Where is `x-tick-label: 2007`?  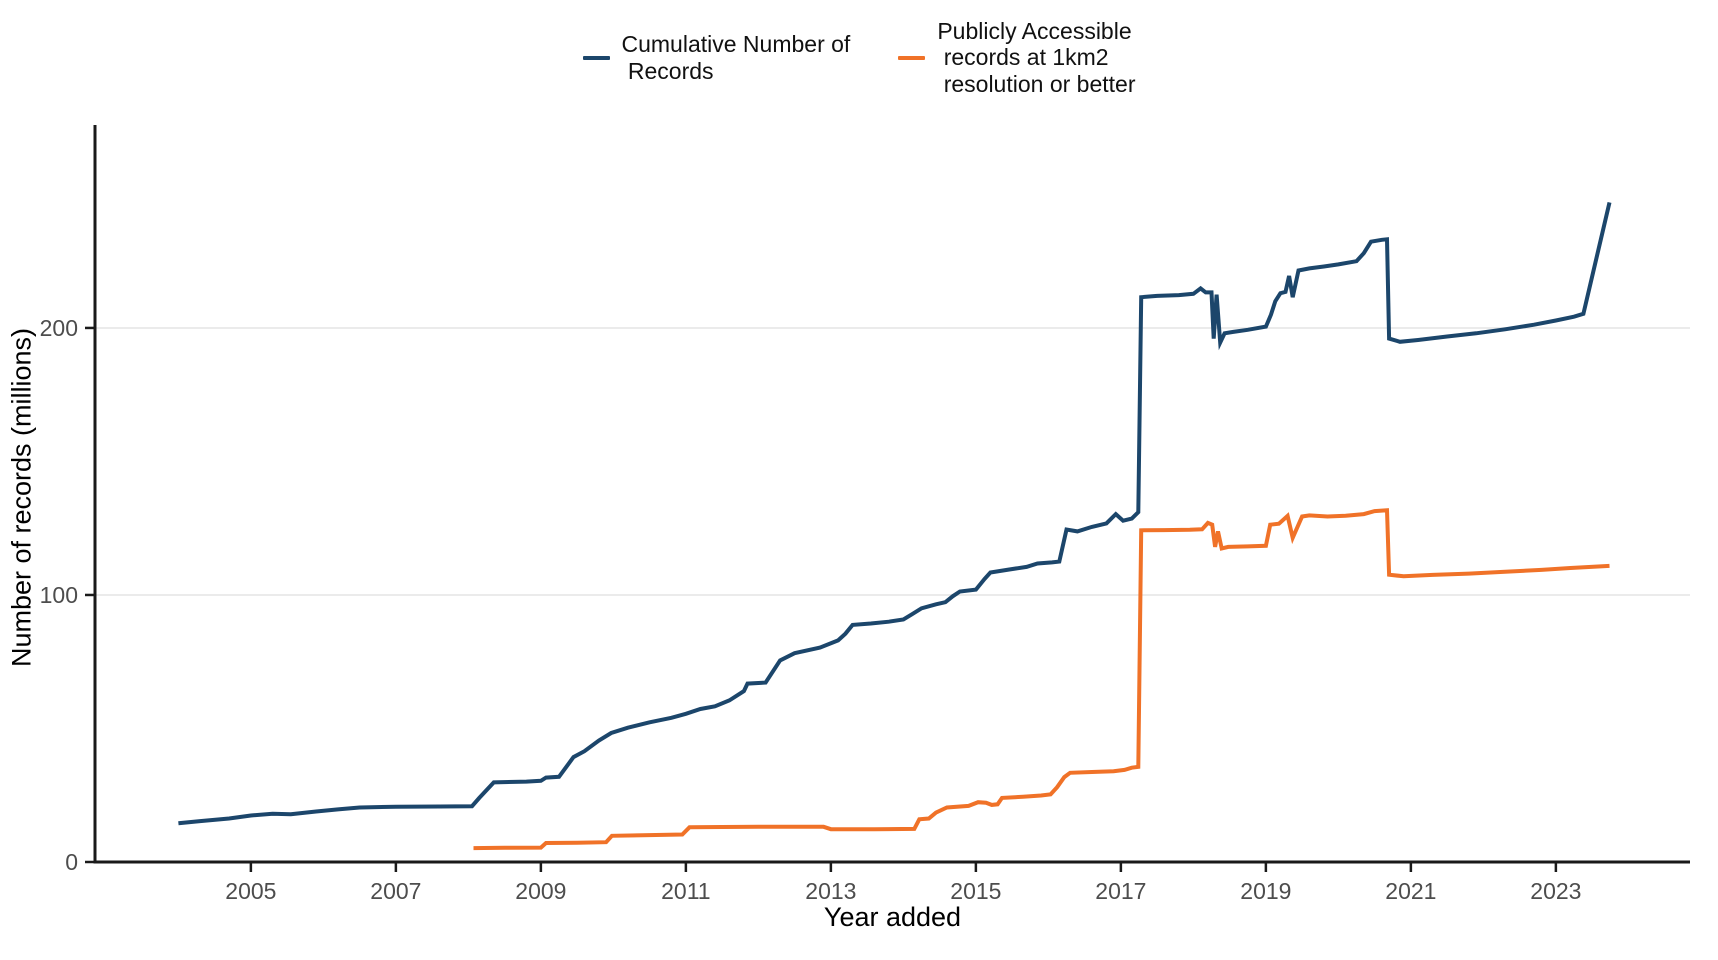
x-tick-label: 2007 is located at coordinates (395, 891).